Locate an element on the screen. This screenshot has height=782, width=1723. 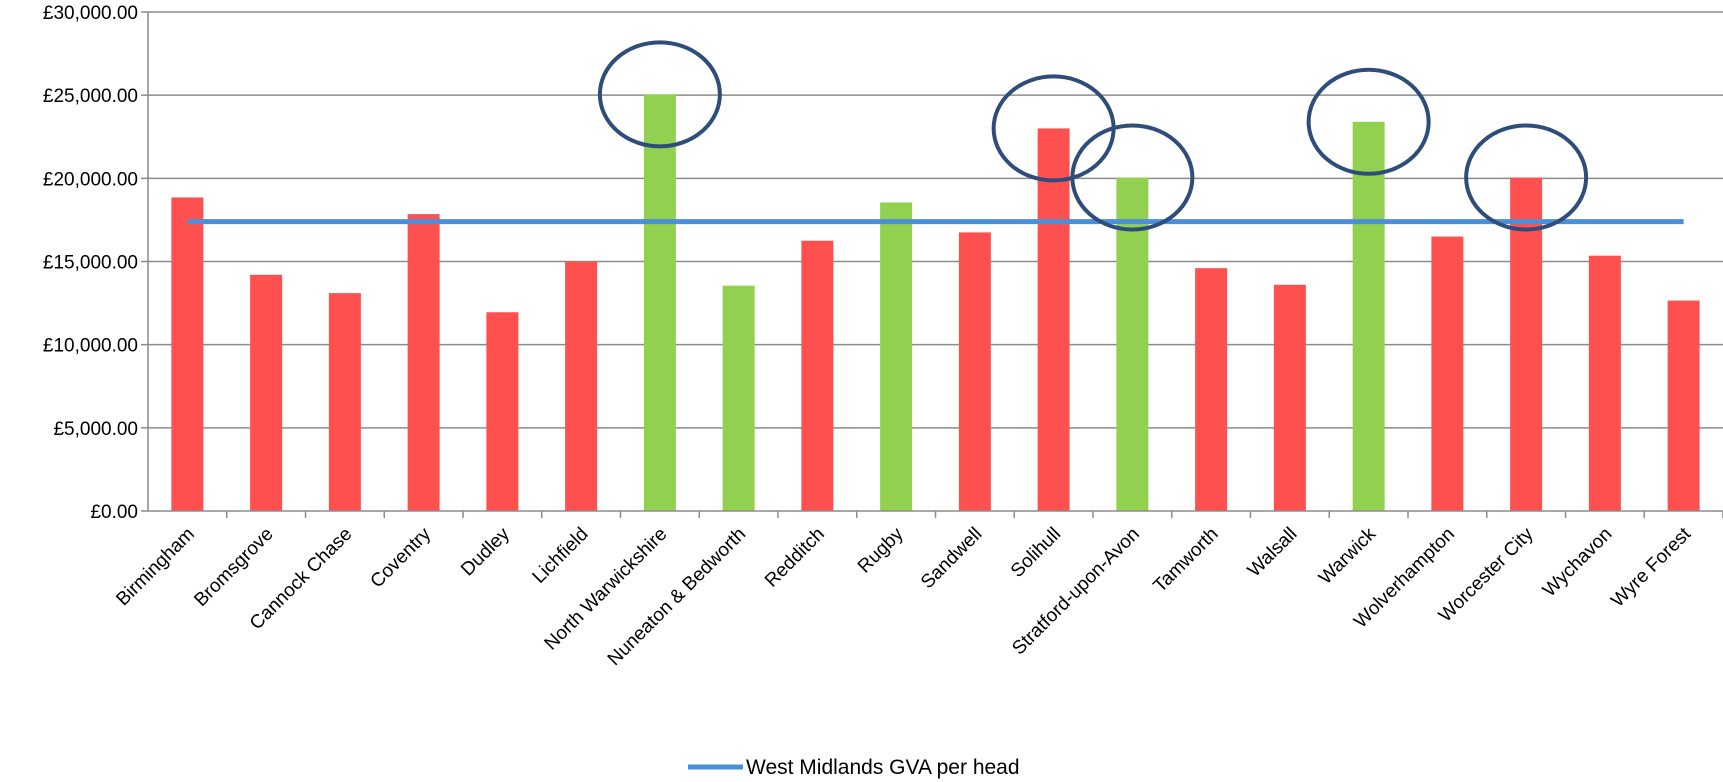
legend: West Midlands GVA per head is located at coordinates (854, 767).